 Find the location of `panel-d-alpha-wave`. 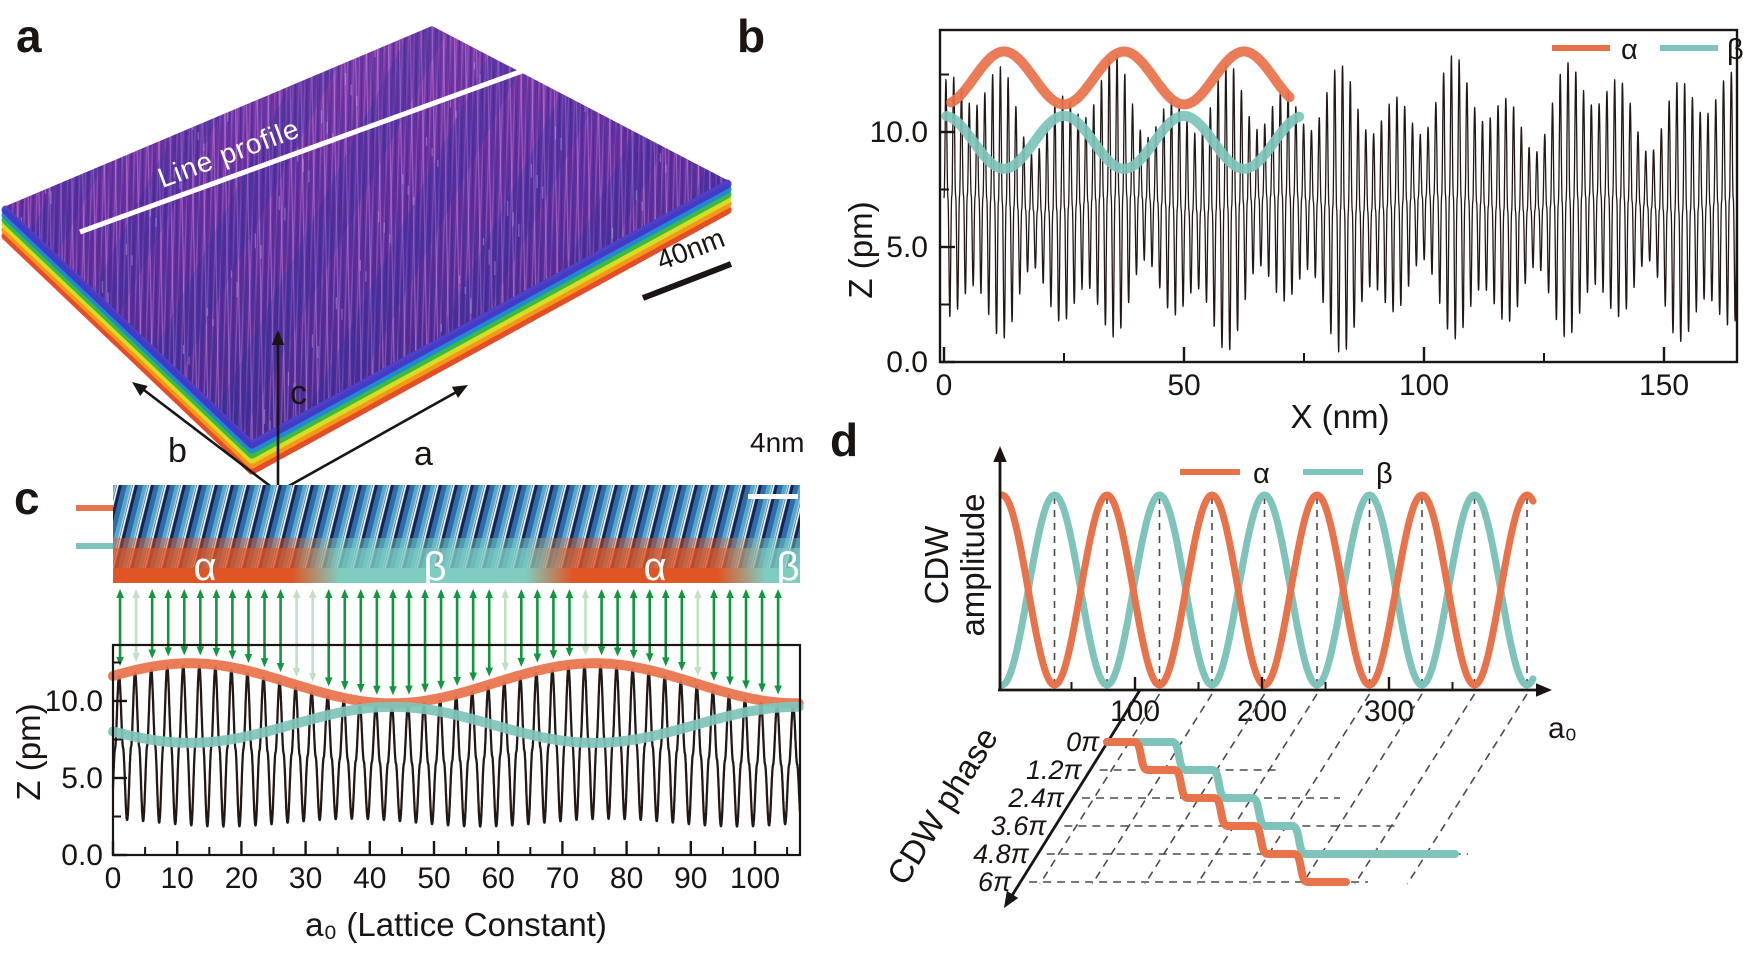

panel-d-alpha-wave is located at coordinates (1267, 590).